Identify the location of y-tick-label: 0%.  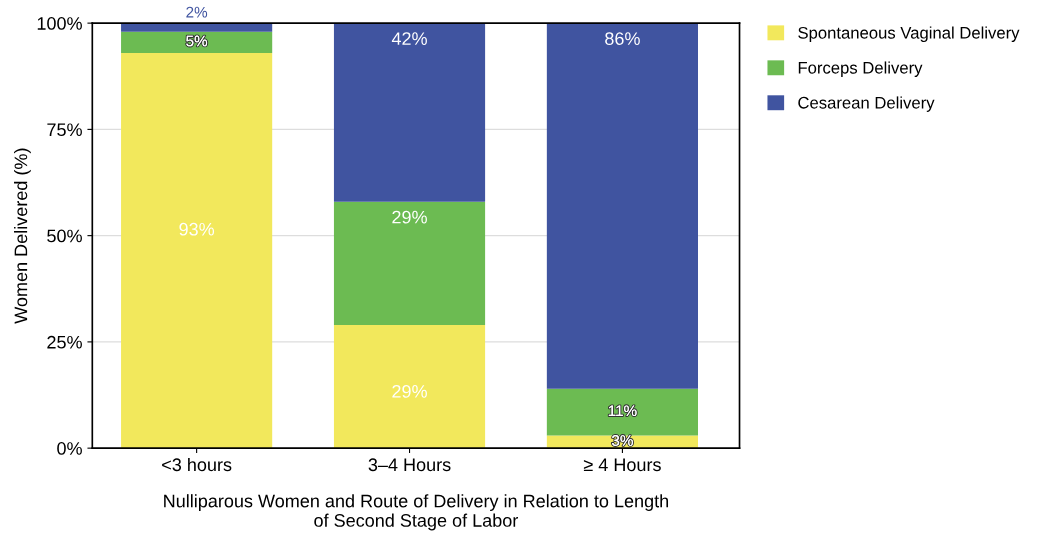
(69, 448).